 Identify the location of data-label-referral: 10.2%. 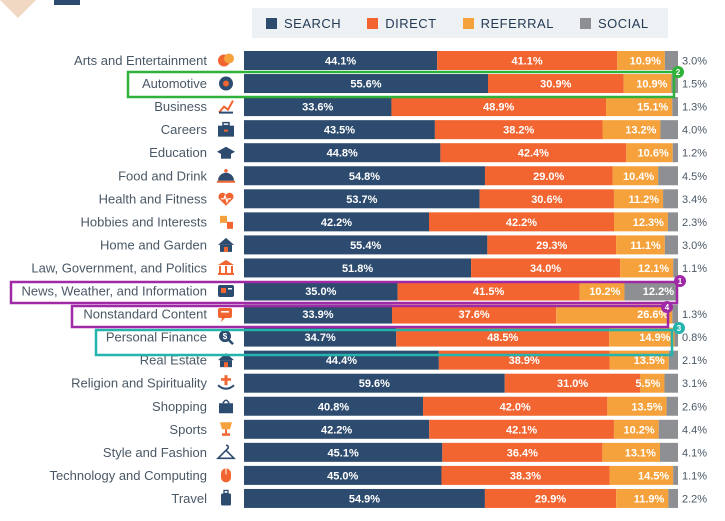
(604, 292).